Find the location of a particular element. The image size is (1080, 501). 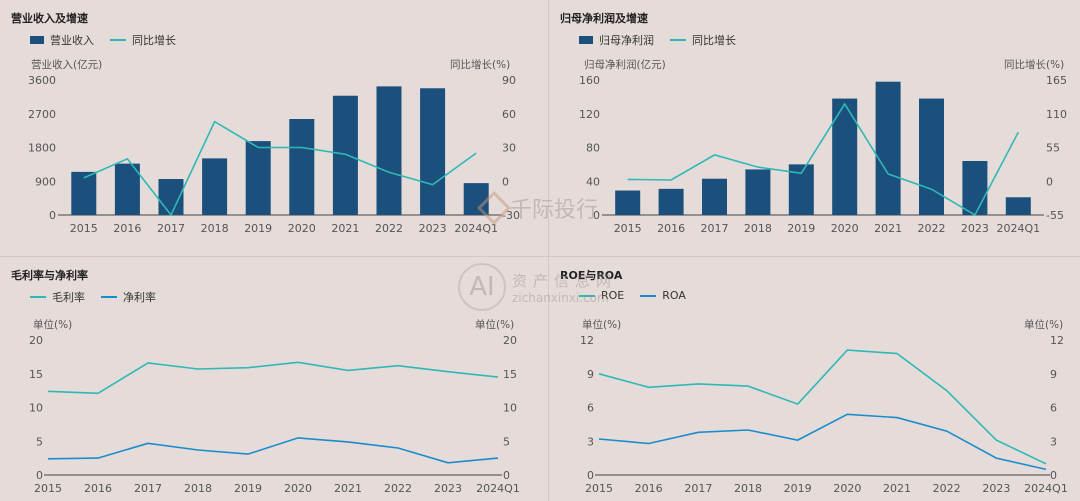

y-tick-label: 6 is located at coordinates (590, 408).